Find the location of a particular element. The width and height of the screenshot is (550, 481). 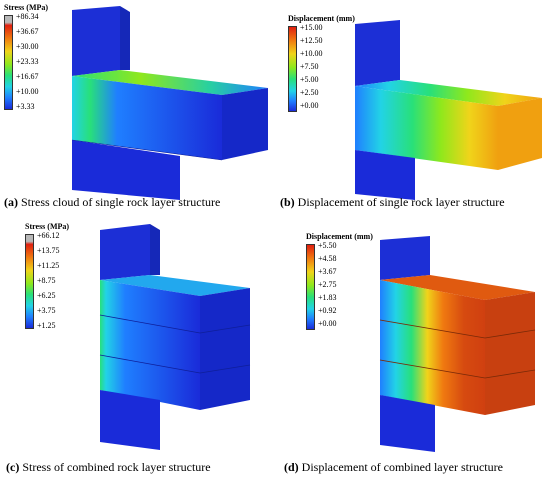

displacement-model-combined-layer is located at coordinates (457, 344).